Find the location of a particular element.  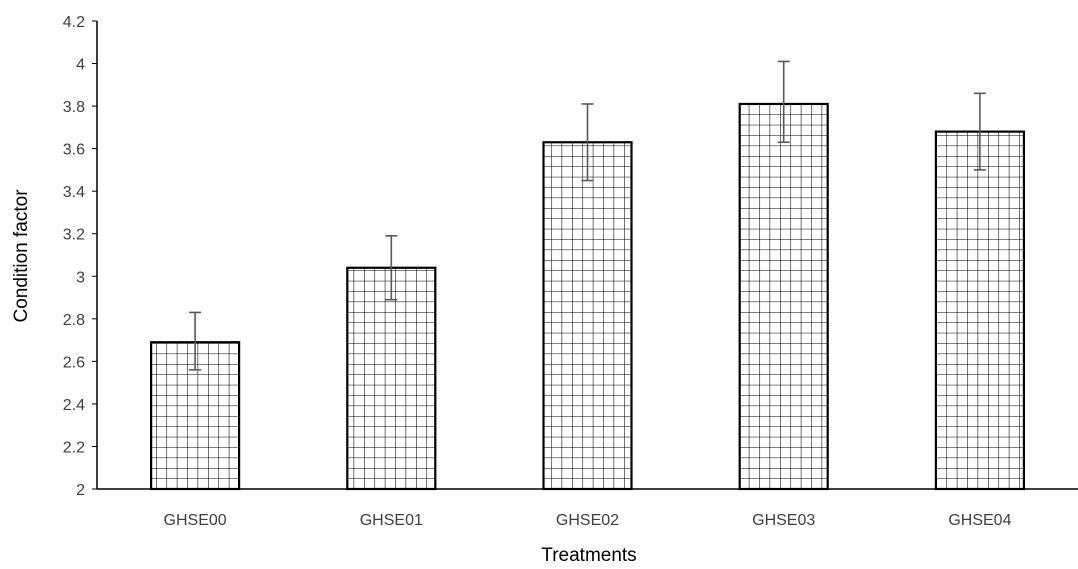

x-tick-label: GHSE01 is located at coordinates (391, 520).